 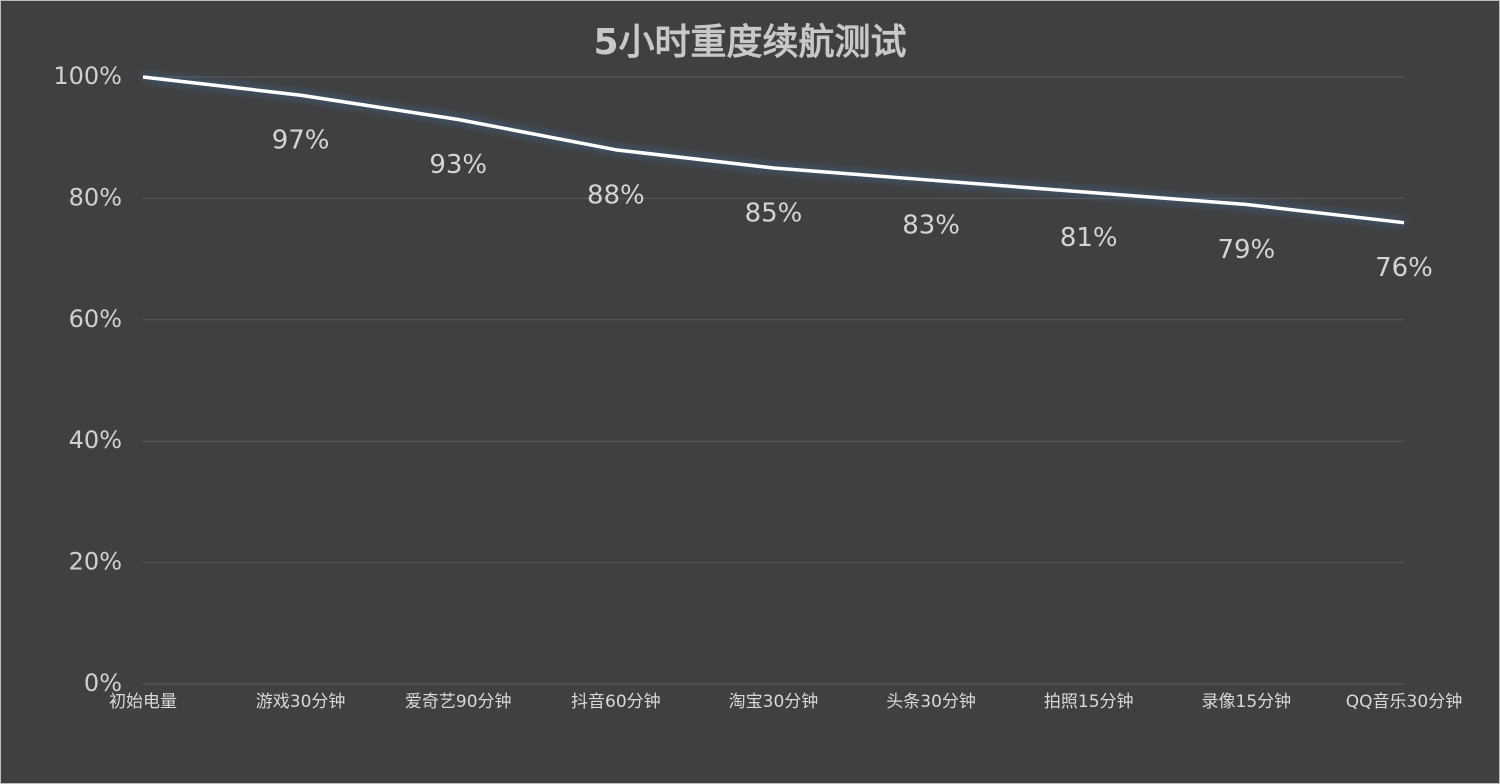 I want to click on x-tick-label: 录像15分钟, so click(x=1247, y=702).